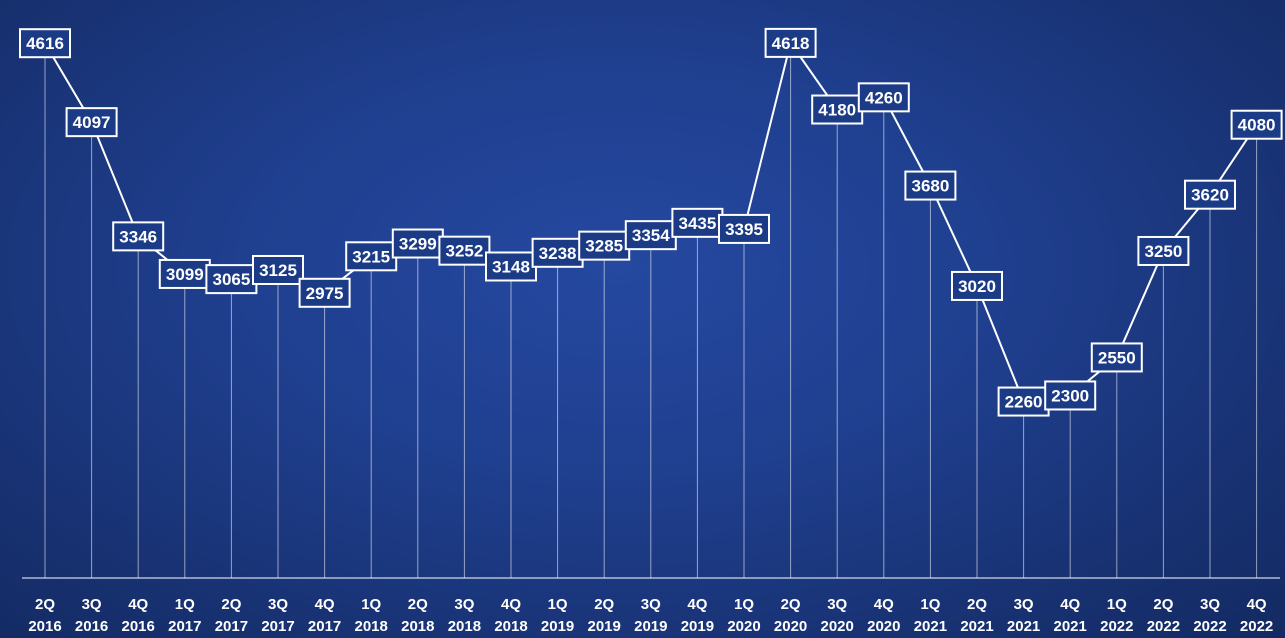  Describe the element at coordinates (930, 615) in the screenshot. I see `x-tick-label: 1Q 2021` at that location.